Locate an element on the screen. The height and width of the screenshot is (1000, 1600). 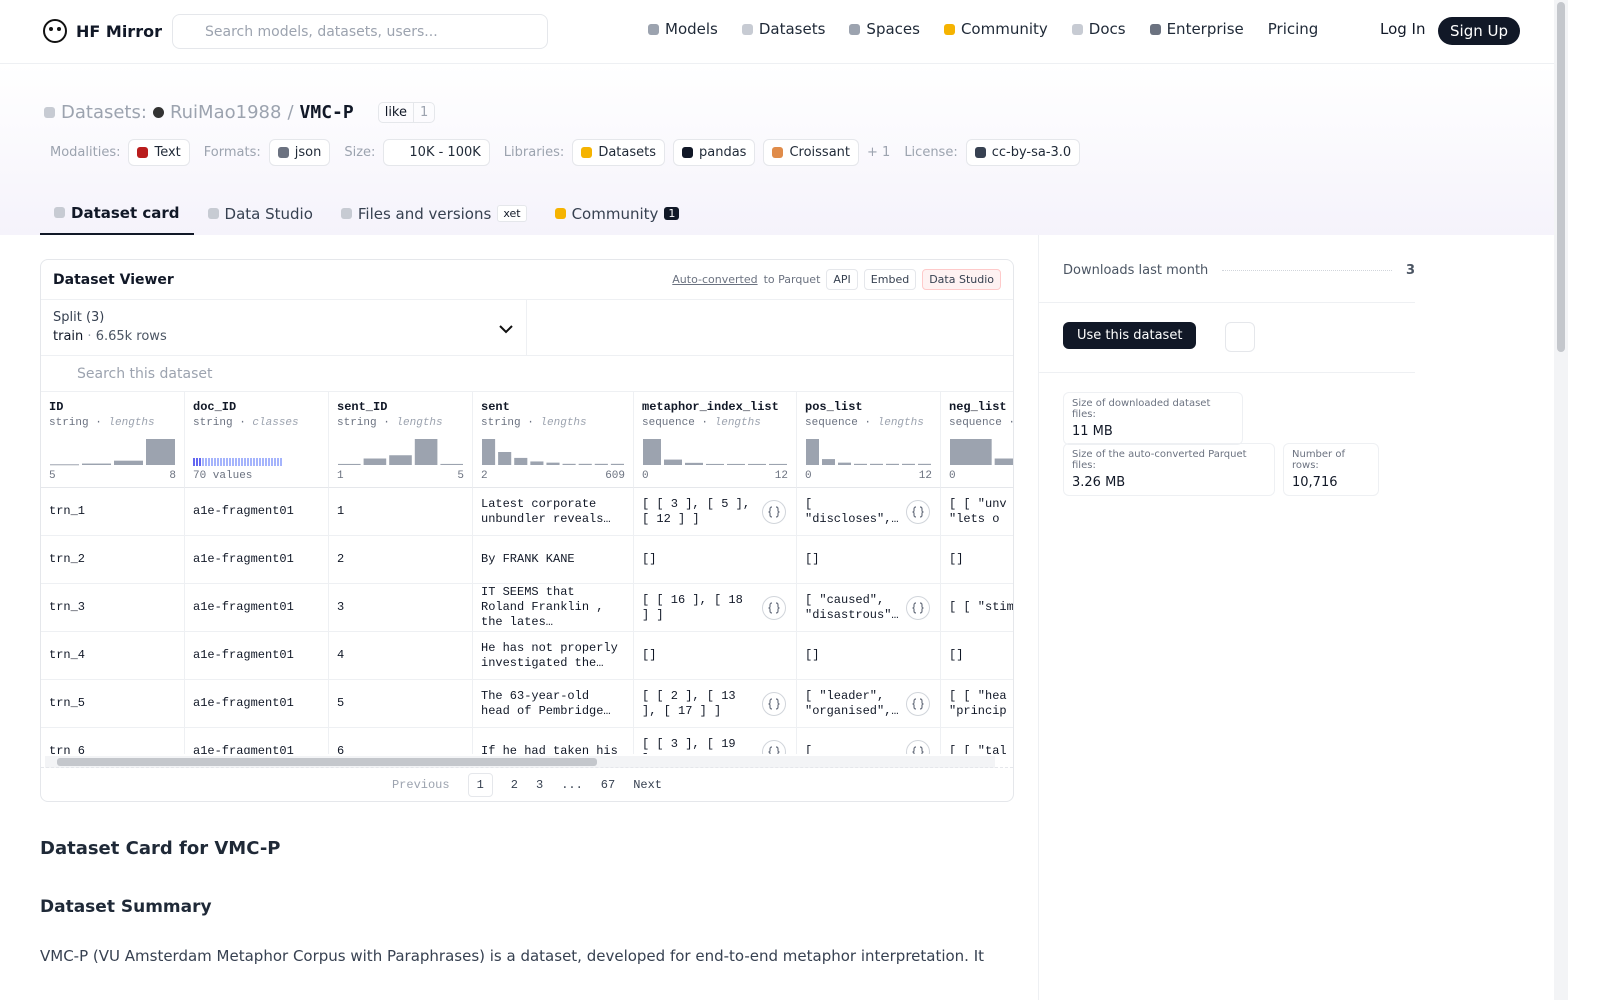
tab: Data Studio is located at coordinates (260, 213).